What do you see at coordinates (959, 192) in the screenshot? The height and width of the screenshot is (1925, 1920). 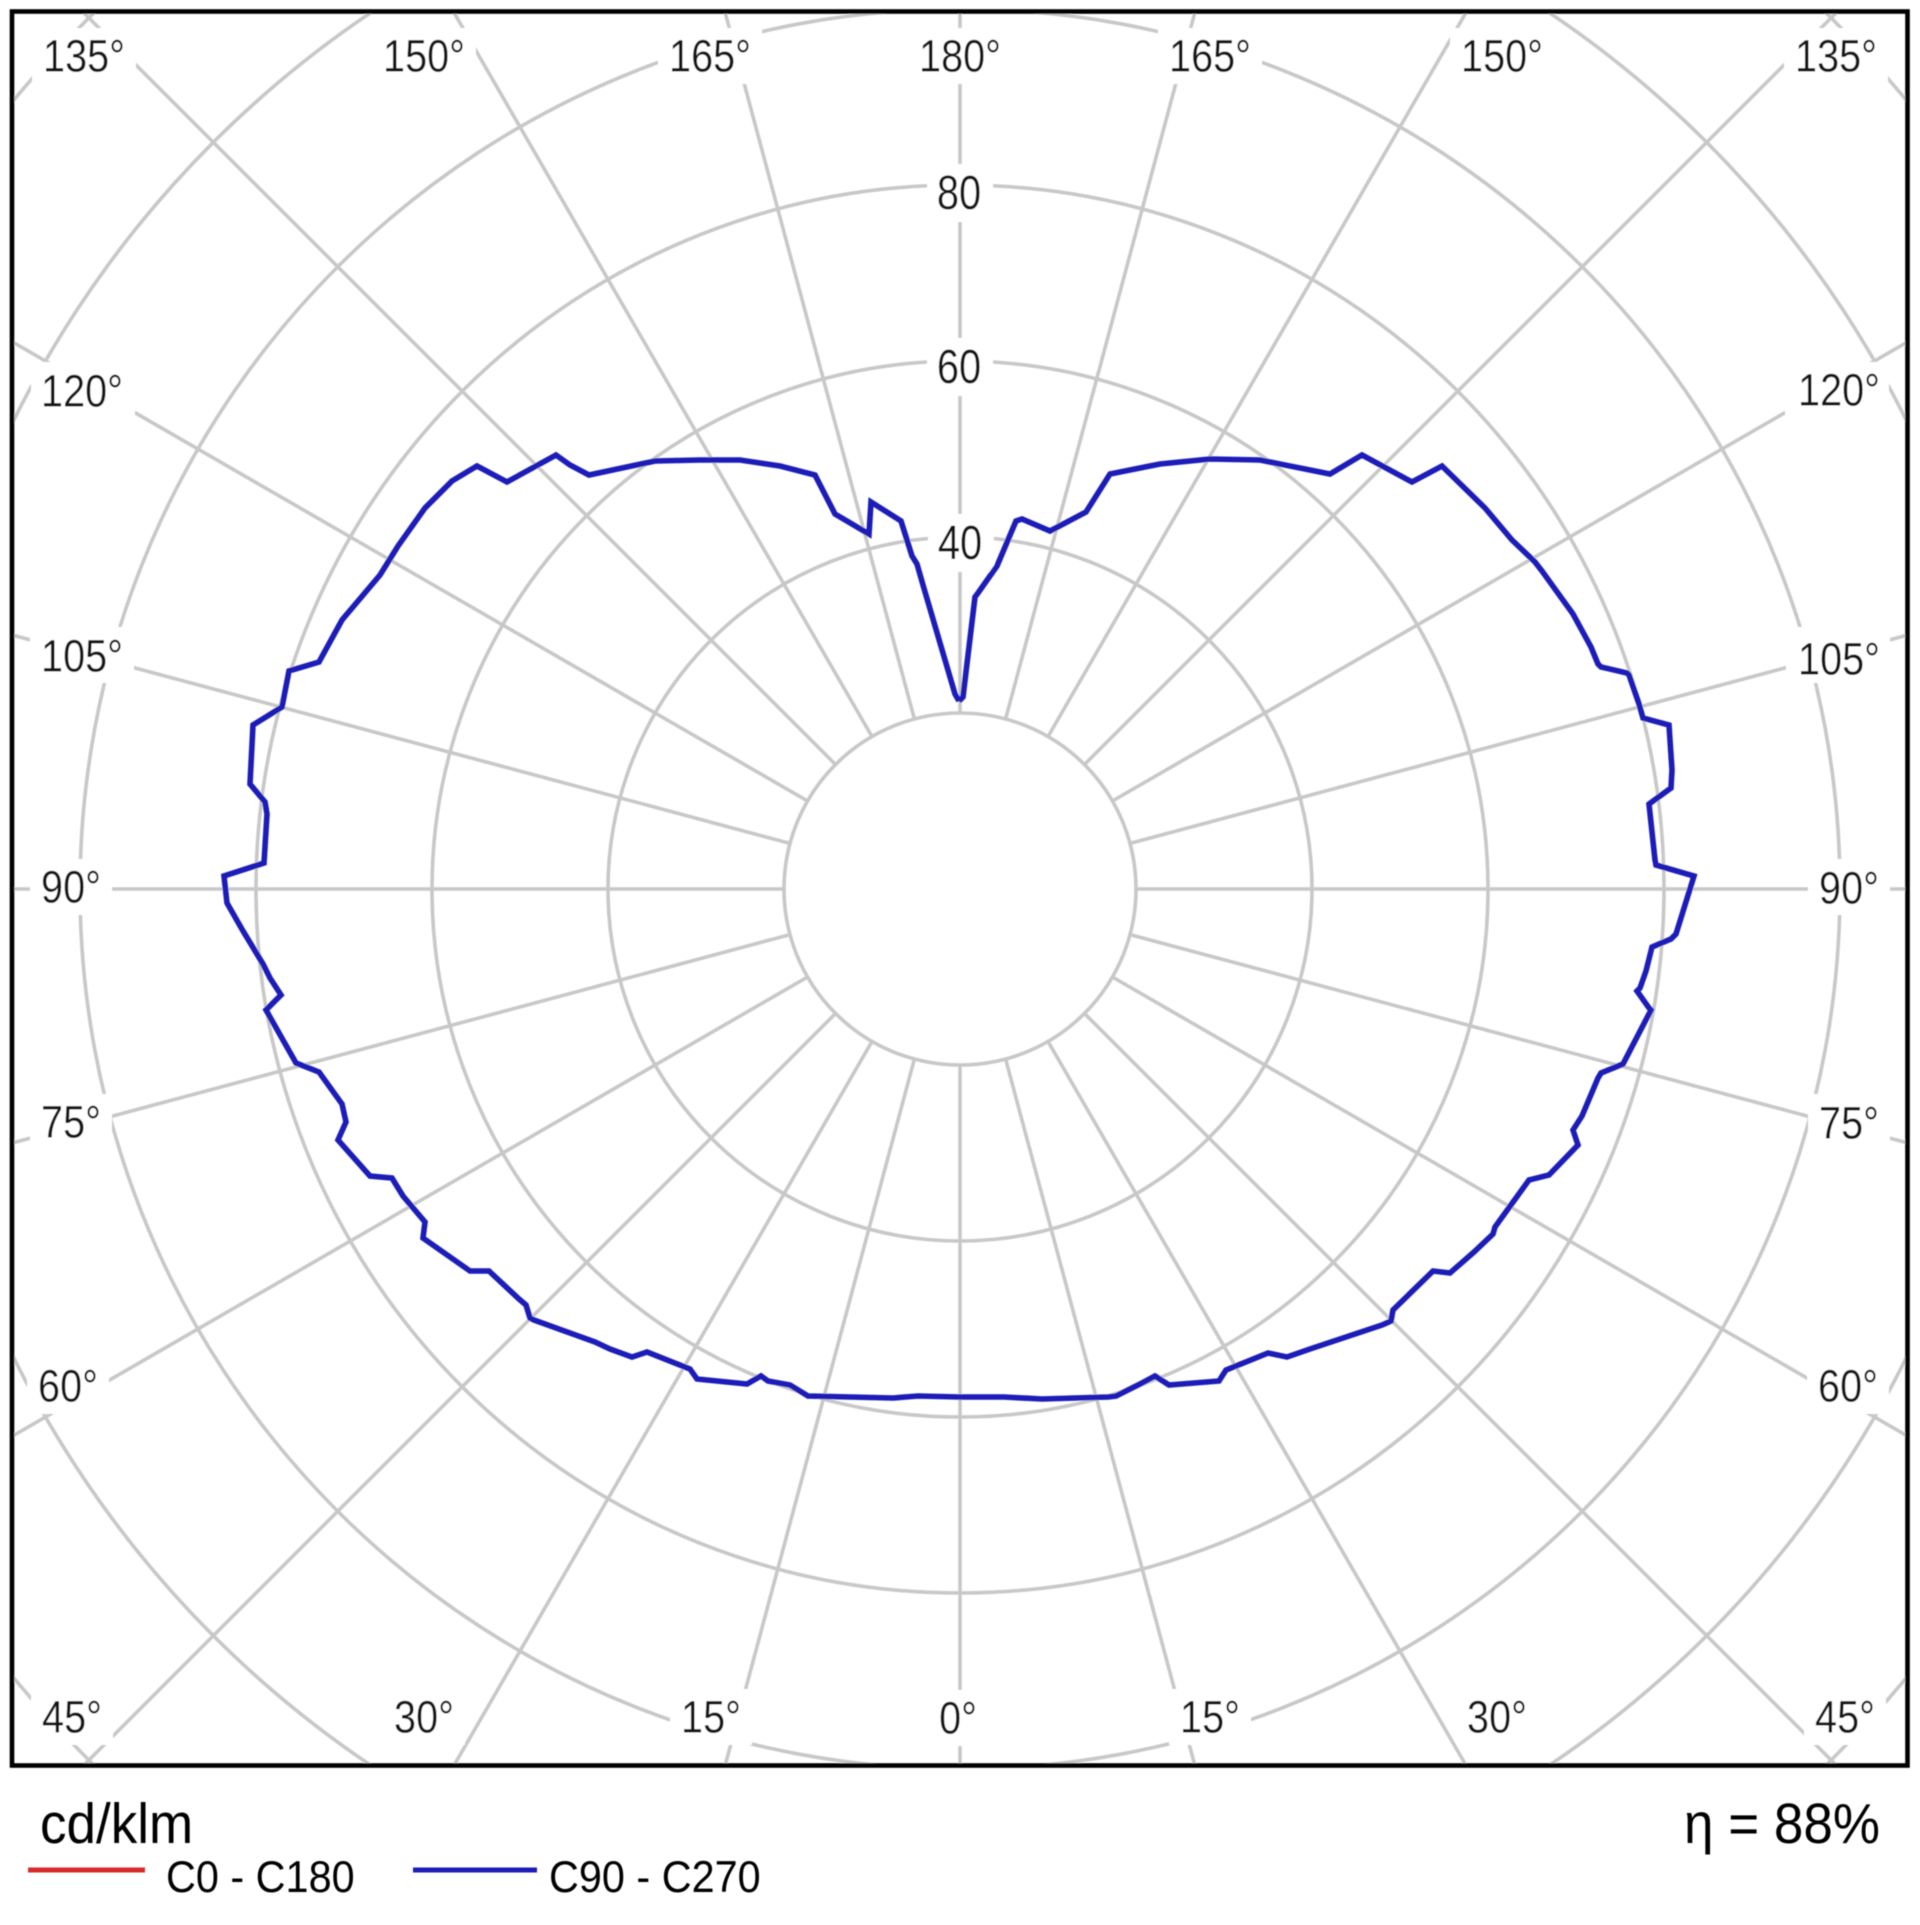 I see `svg-text: 80` at bounding box center [959, 192].